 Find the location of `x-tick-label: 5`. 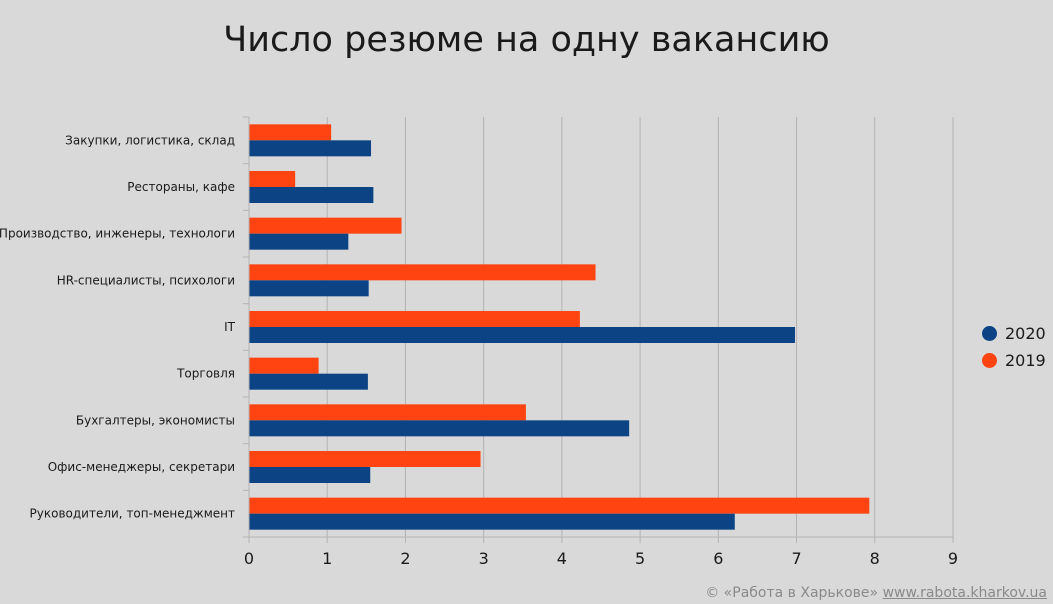

x-tick-label: 5 is located at coordinates (640, 558).